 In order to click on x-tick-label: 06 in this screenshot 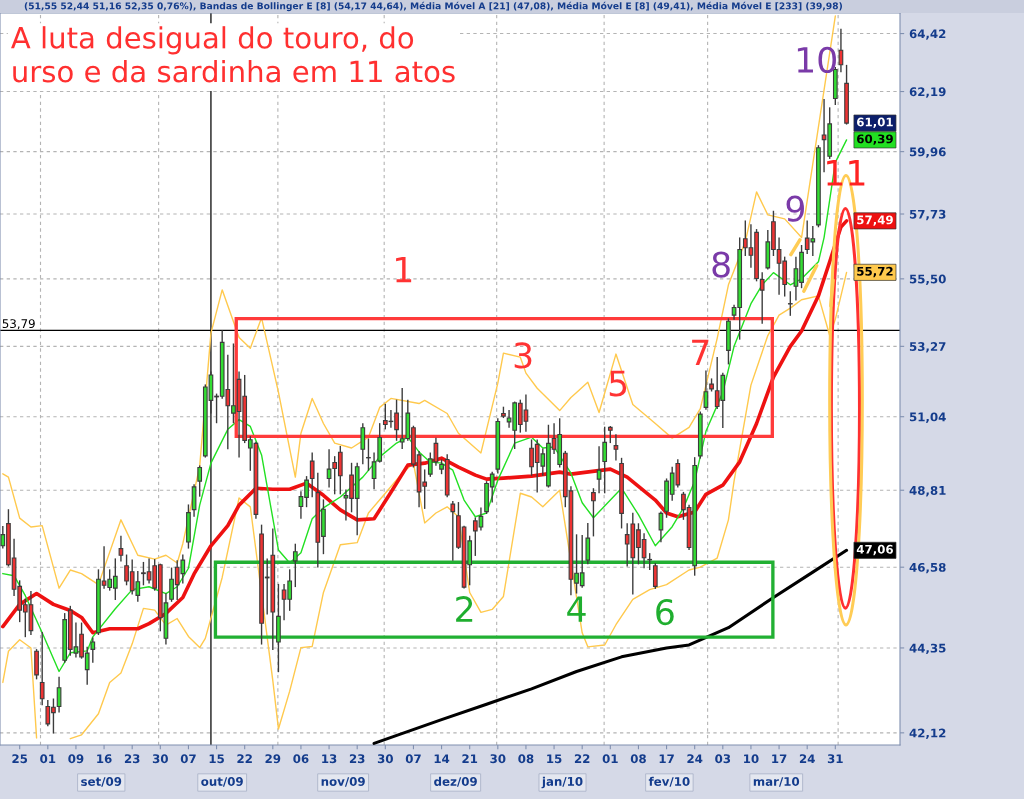, I will do `click(301, 759)`.